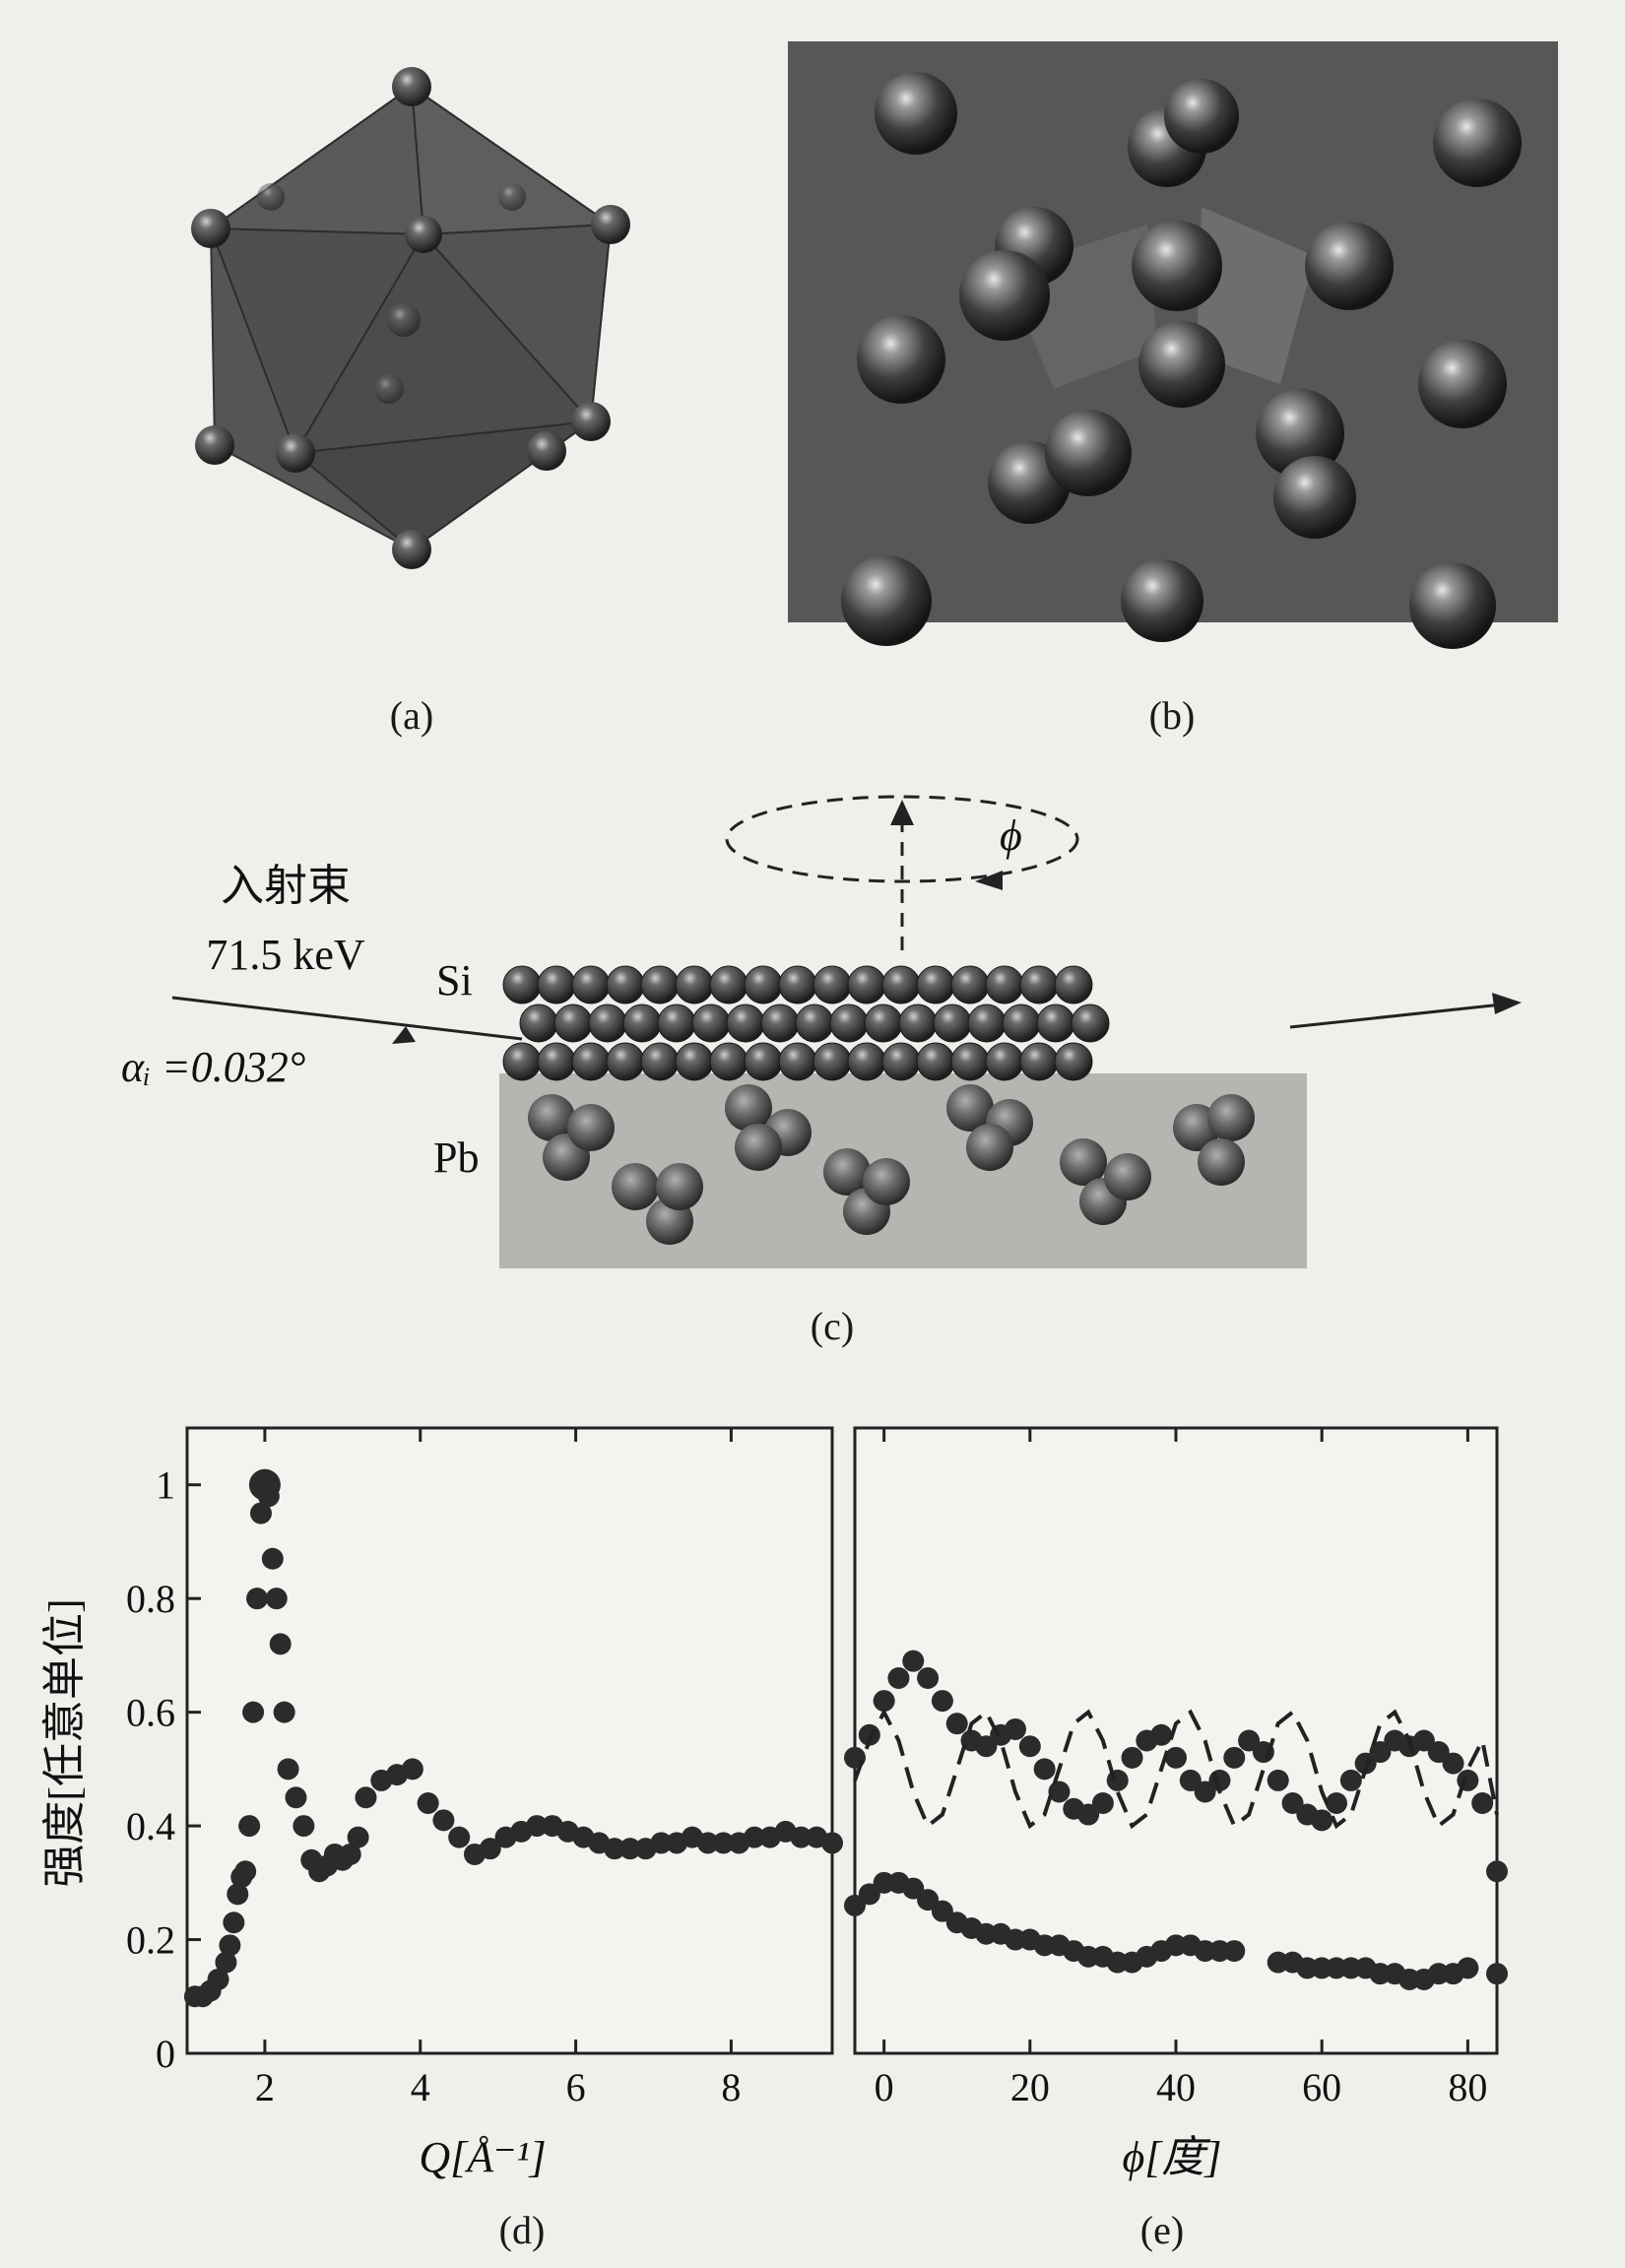 The height and width of the screenshot is (2268, 1625). What do you see at coordinates (832, 1326) in the screenshot?
I see `panel-c-caption: (c)` at bounding box center [832, 1326].